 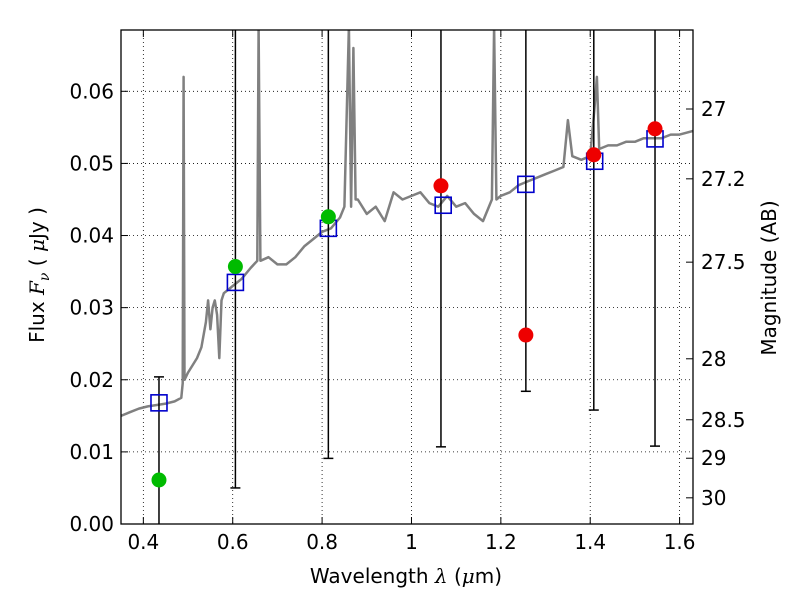 I want to click on y-tick-label: 0.05, so click(x=91, y=163).